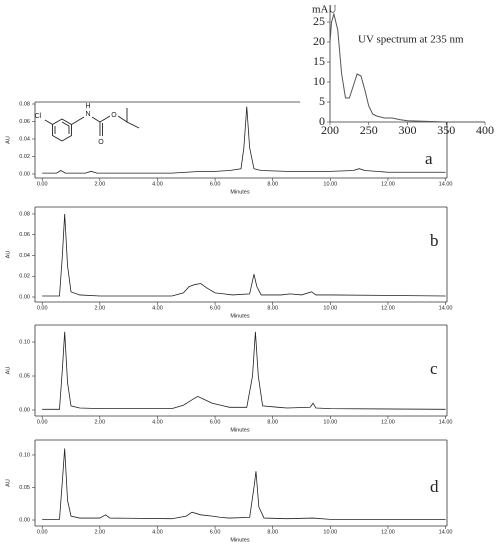 The height and width of the screenshot is (550, 503). Describe the element at coordinates (330, 130) in the screenshot. I see `x-tick-label: 200` at that location.